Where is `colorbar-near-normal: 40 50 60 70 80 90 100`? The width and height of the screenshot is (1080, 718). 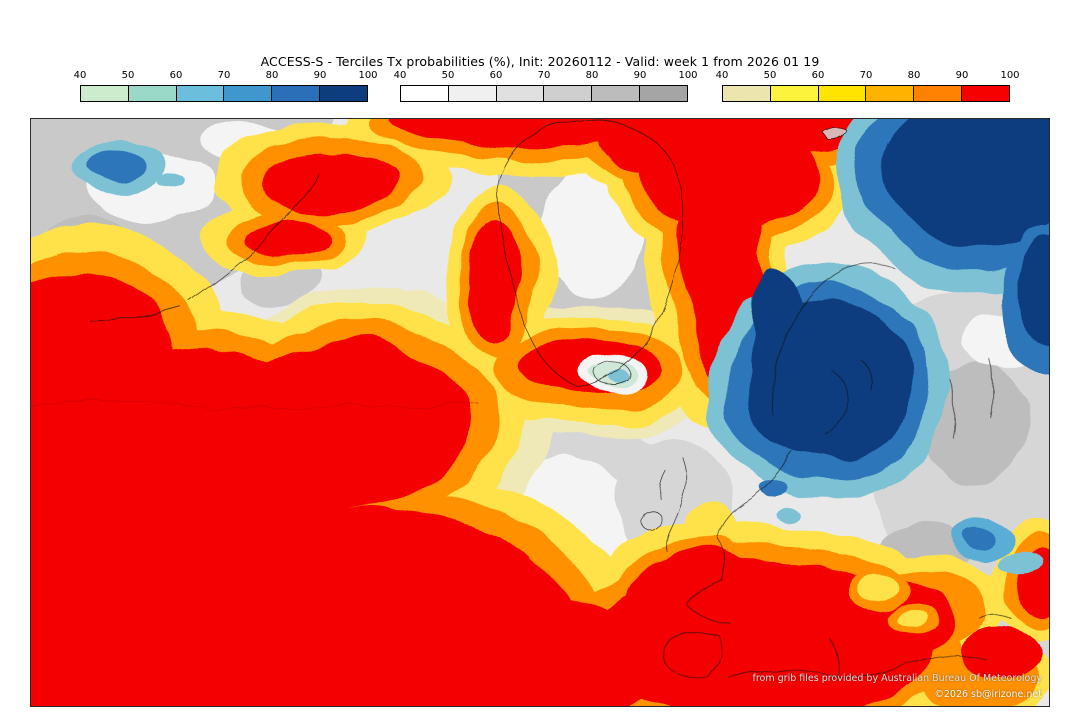 colorbar-near-normal: 40 50 60 70 80 90 100 is located at coordinates (546, 86).